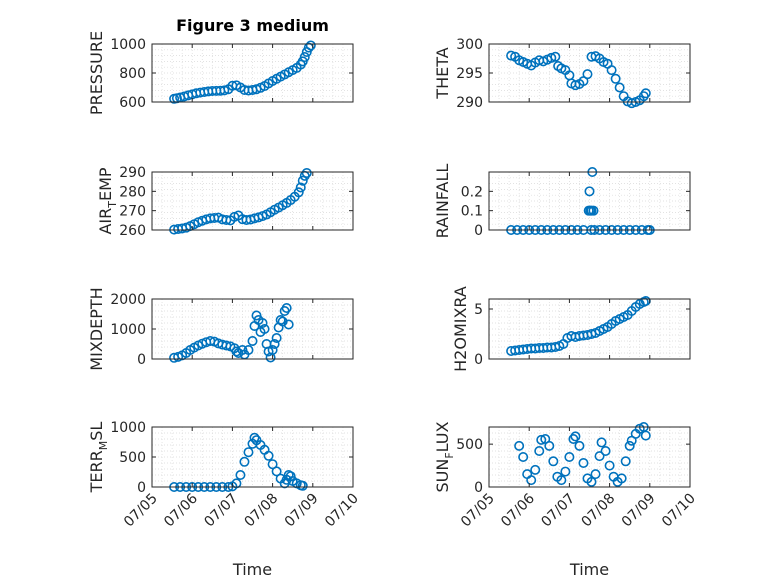 This screenshot has height=583, width=778. What do you see at coordinates (449, 455) in the screenshot?
I see `y-label-subscript: F` at bounding box center [449, 455].